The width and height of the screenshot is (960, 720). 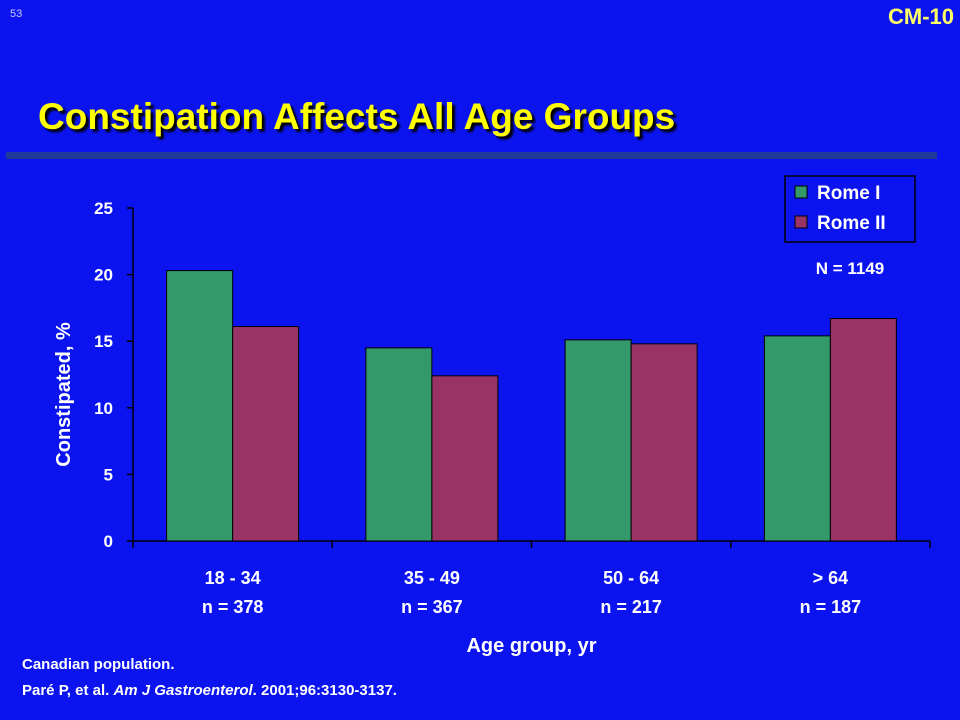 What do you see at coordinates (64, 394) in the screenshot?
I see `y-axis-label: Constipated, %` at bounding box center [64, 394].